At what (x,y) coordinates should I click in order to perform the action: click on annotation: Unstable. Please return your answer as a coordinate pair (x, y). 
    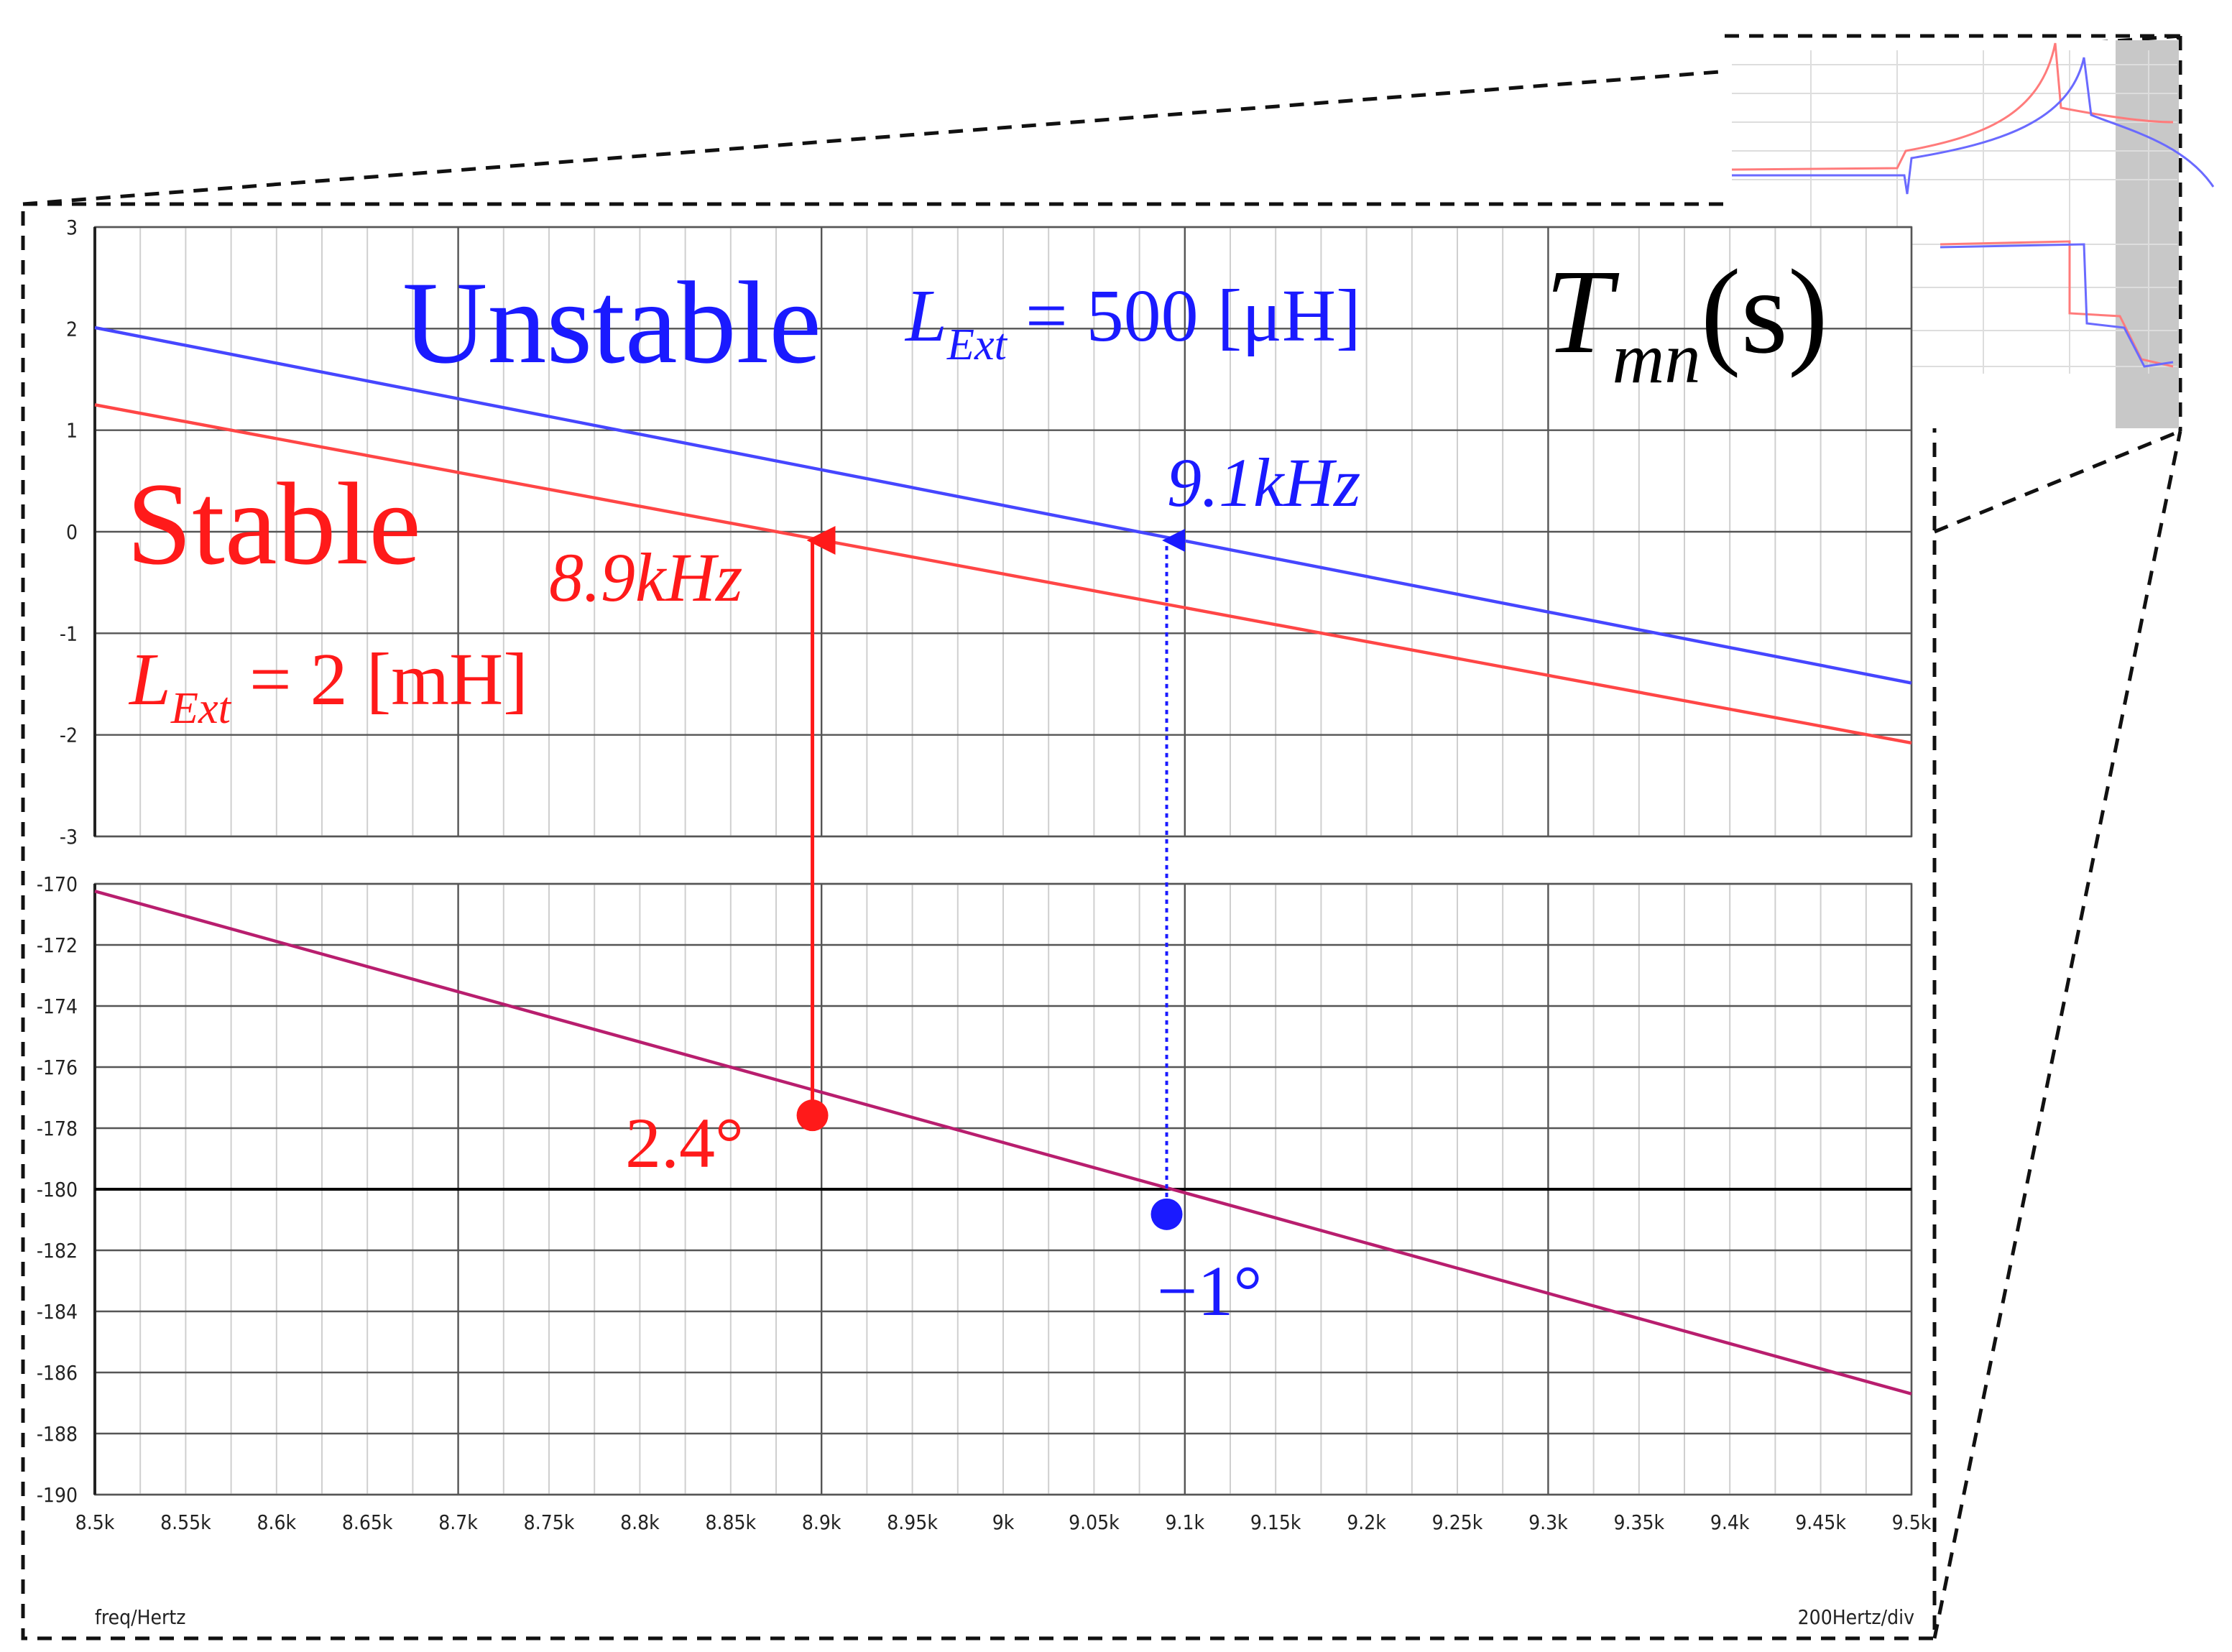
    Looking at the image, I should click on (611, 323).